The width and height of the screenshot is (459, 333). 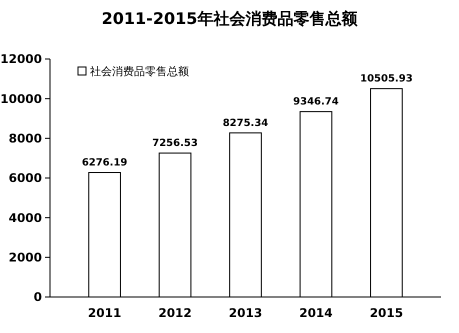 I want to click on data-label: 9346.74, so click(x=316, y=102).